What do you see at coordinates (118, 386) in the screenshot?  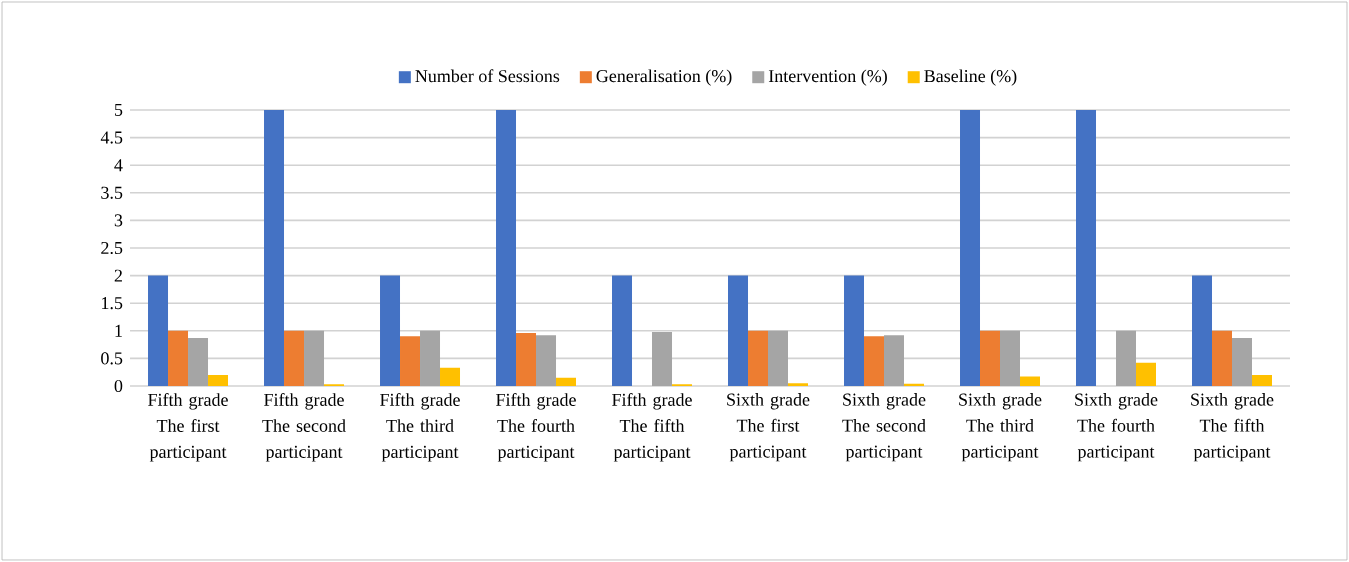 I see `y-tick-label: 0` at bounding box center [118, 386].